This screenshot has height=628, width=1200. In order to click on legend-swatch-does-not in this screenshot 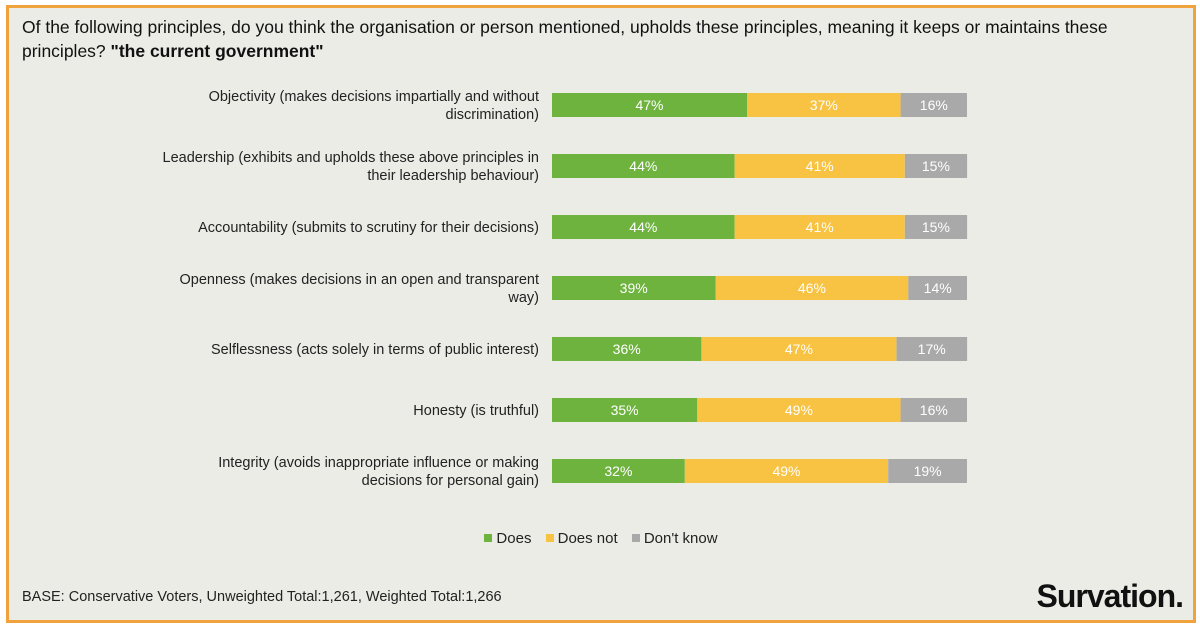, I will do `click(549, 538)`.